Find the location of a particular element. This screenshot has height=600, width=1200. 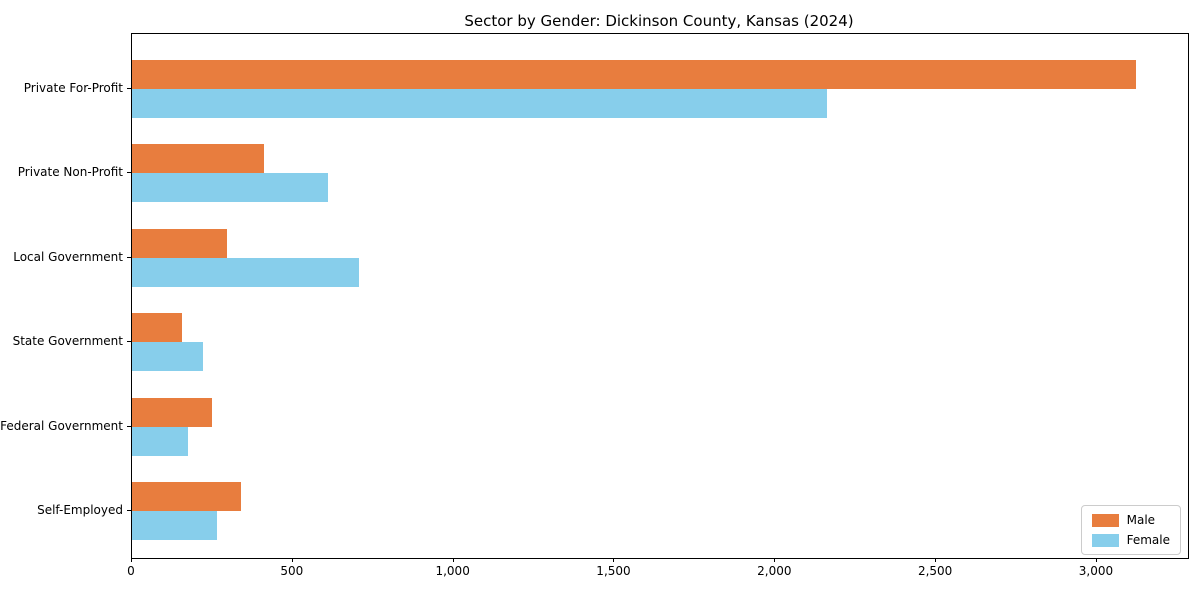

y-tick-label: Self-Employed is located at coordinates (80, 510).